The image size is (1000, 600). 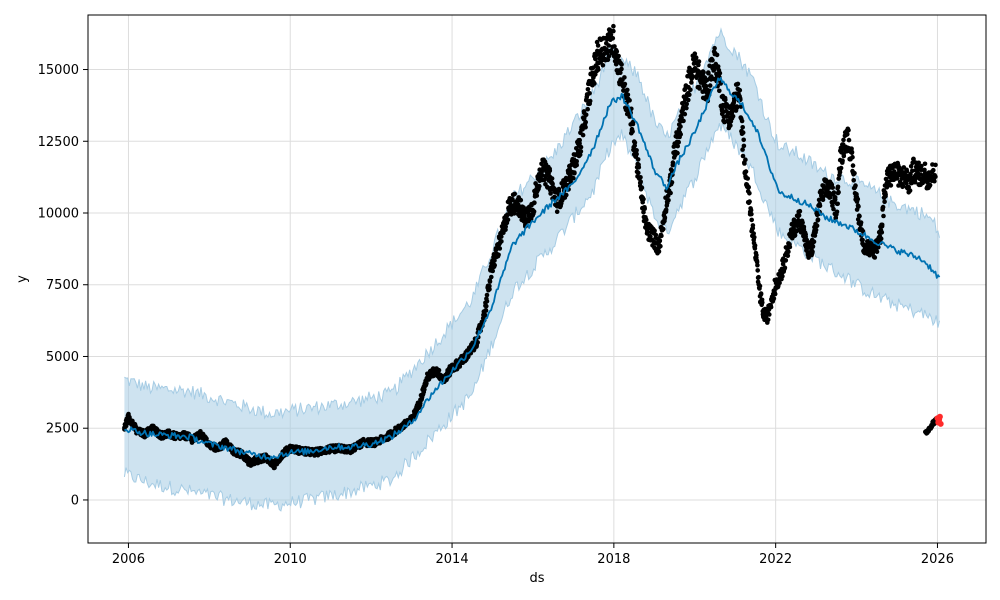 I want to click on x-tick-label: 2026, so click(x=937, y=559).